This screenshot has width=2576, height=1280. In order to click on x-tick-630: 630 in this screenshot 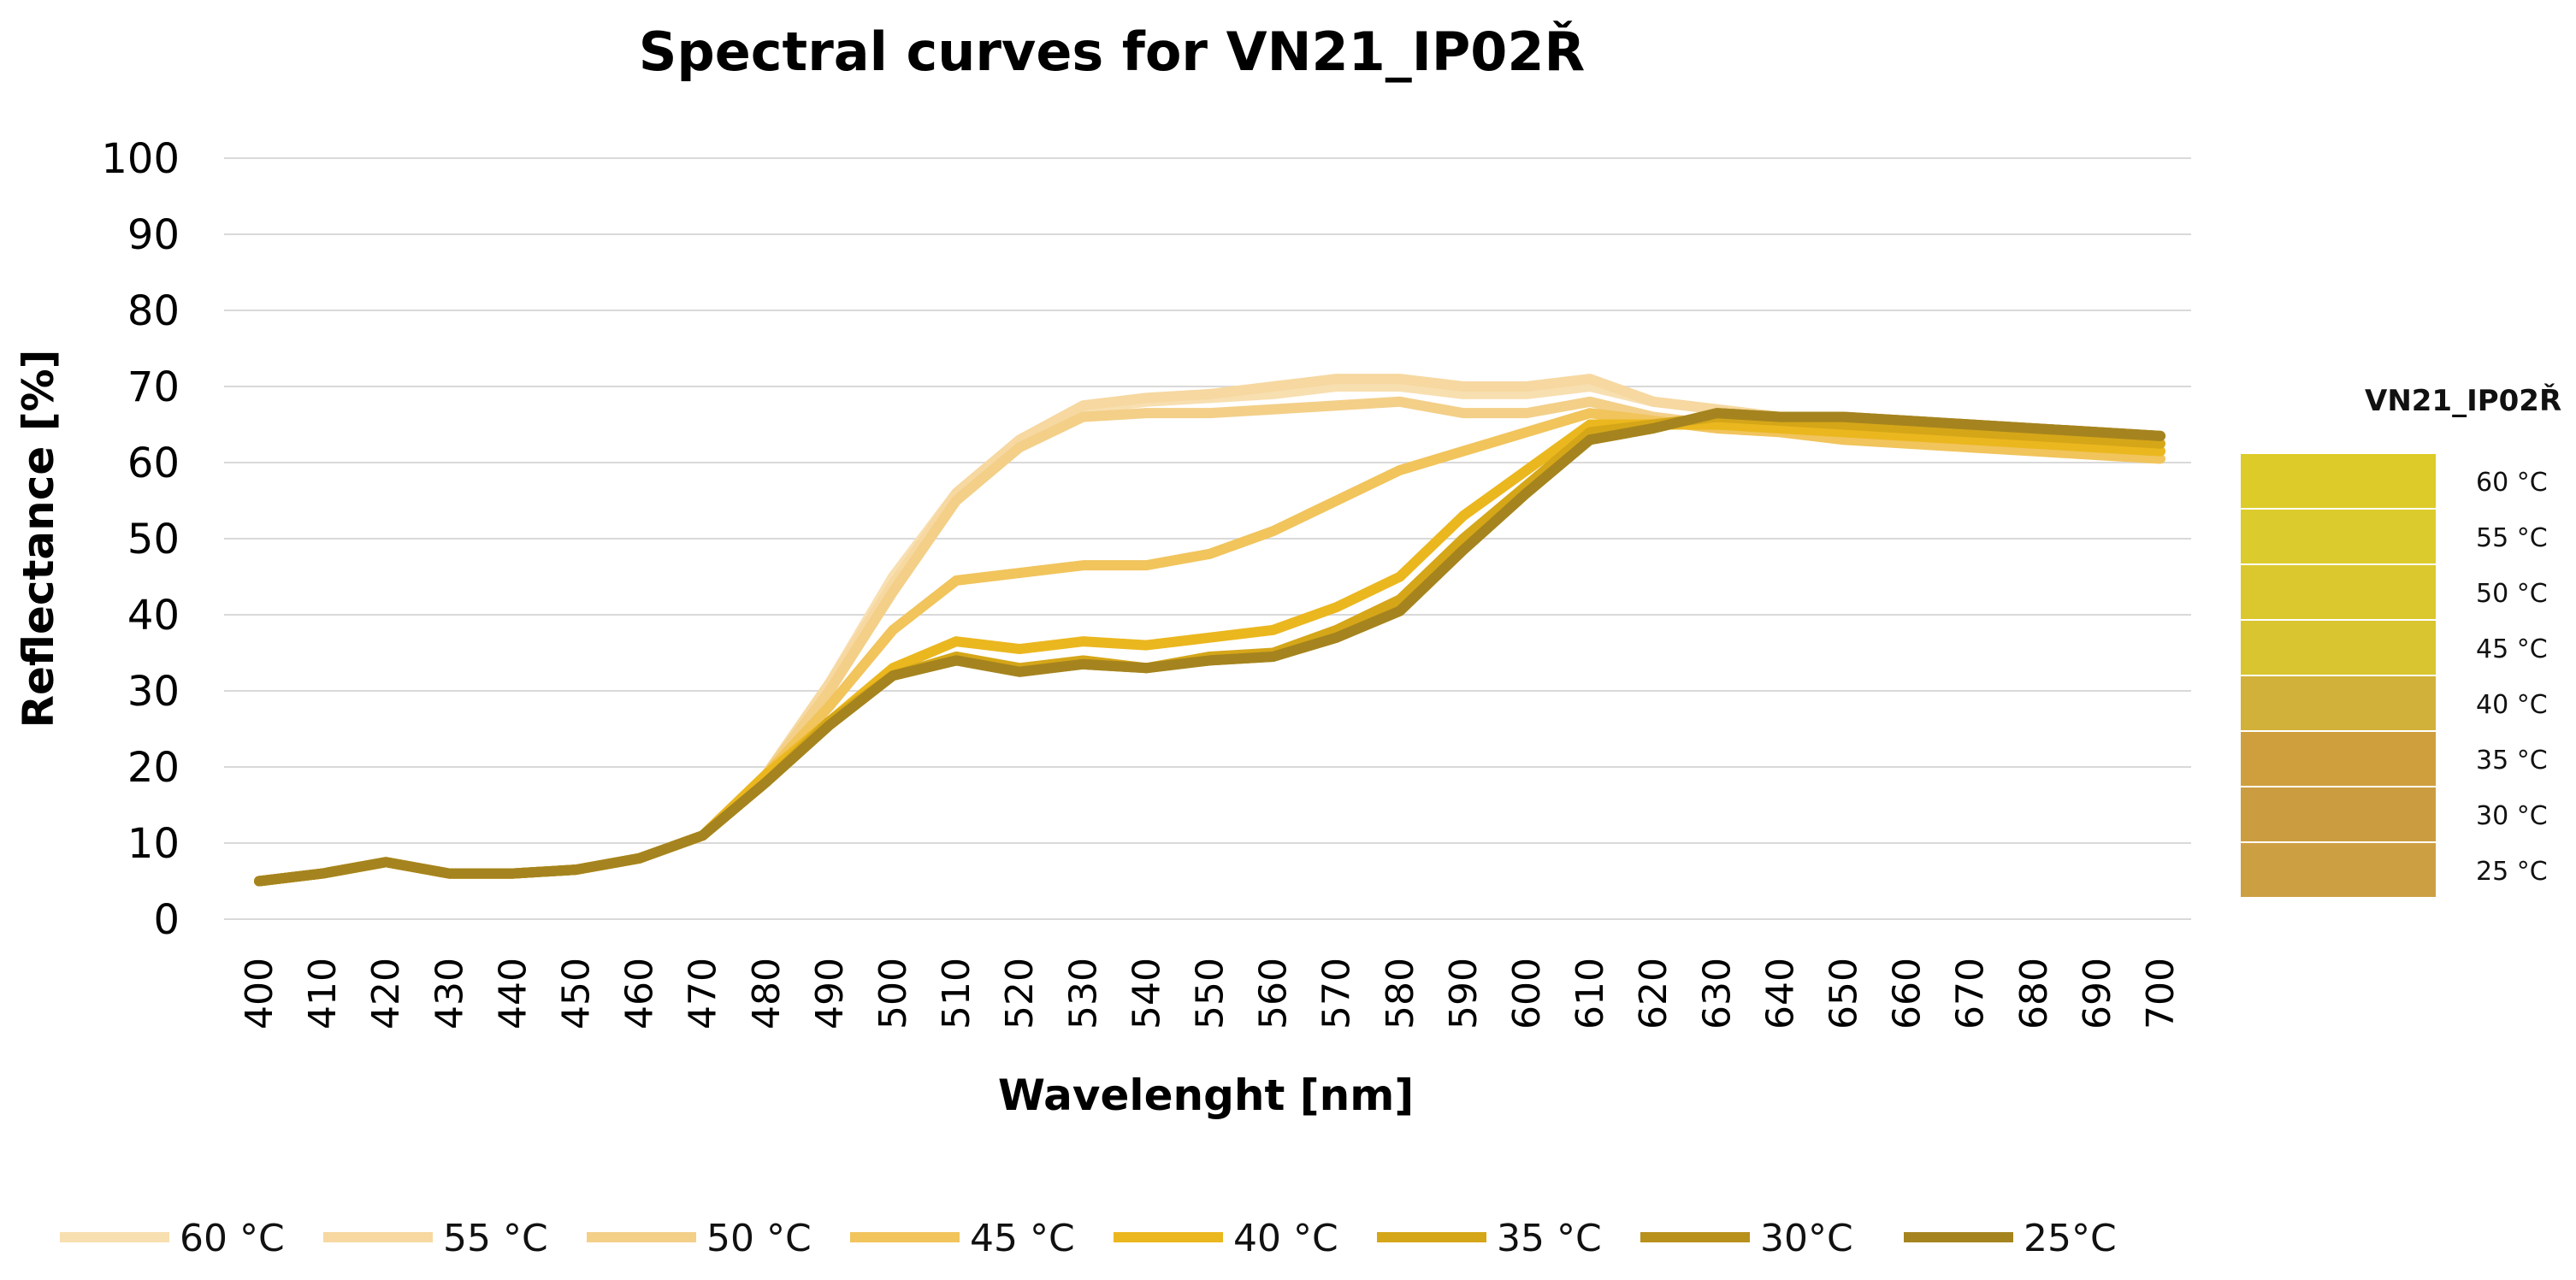, I will do `click(1717, 993)`.